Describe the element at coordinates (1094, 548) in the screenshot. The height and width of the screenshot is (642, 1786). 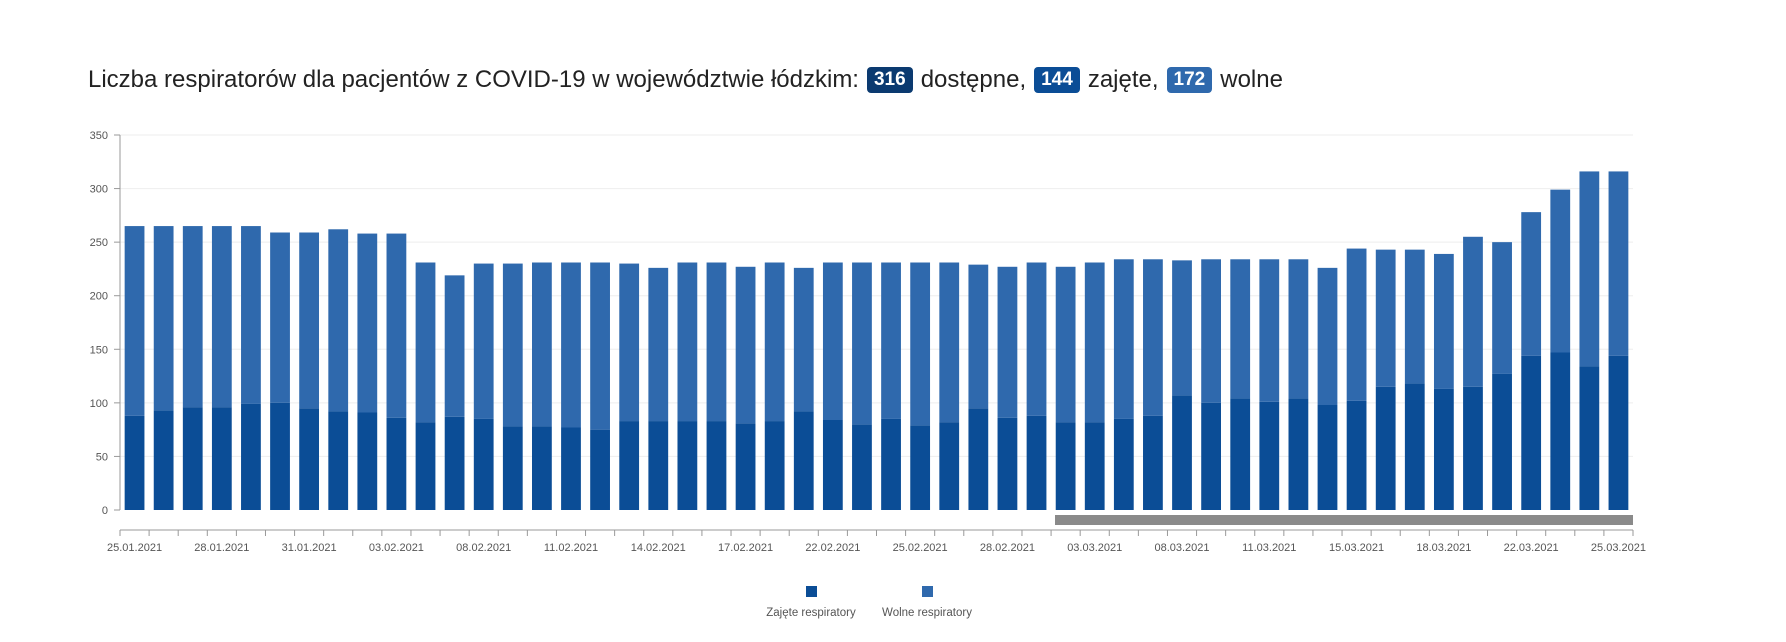
I see `x-tick-label: 03.03.2021` at that location.